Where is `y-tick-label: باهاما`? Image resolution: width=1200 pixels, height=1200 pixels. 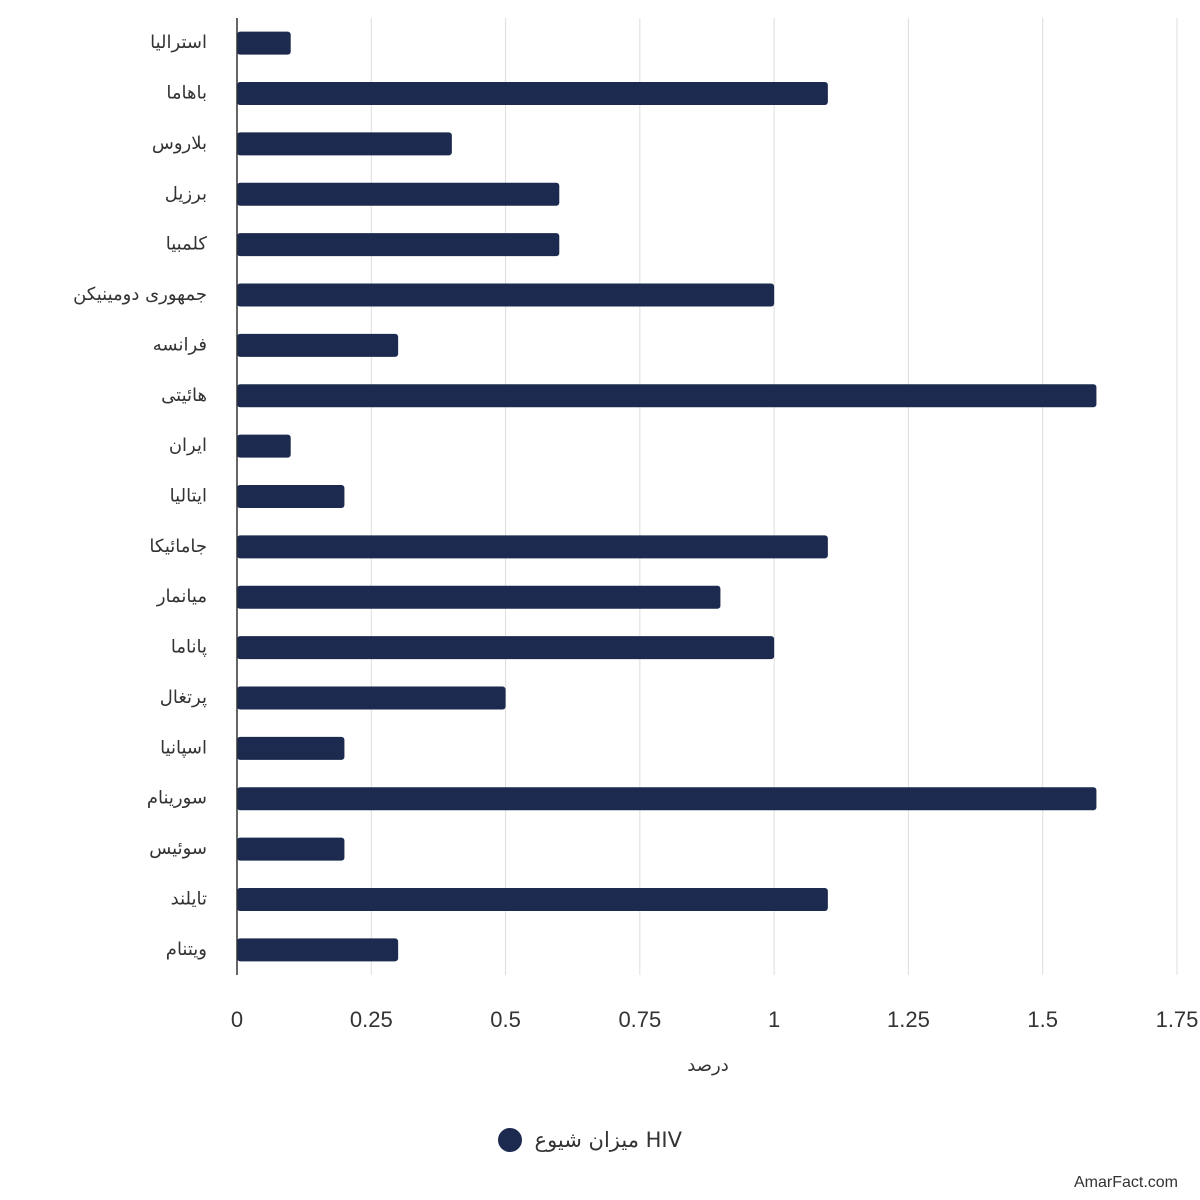 y-tick-label: باهاما is located at coordinates (186, 93).